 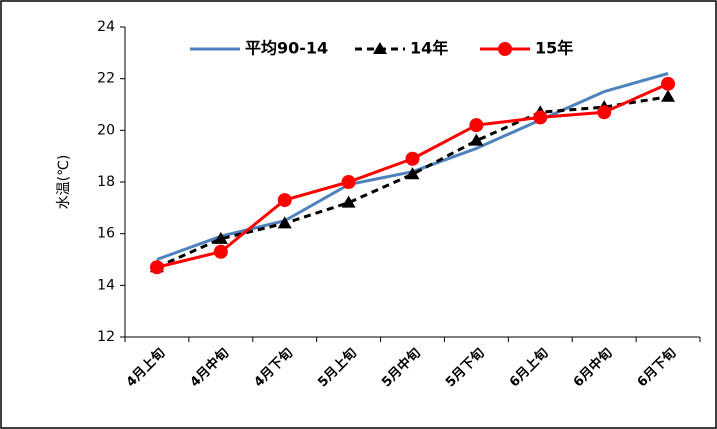 What do you see at coordinates (286, 48) in the screenshot?
I see `legend-label-0: 平均90-14` at bounding box center [286, 48].